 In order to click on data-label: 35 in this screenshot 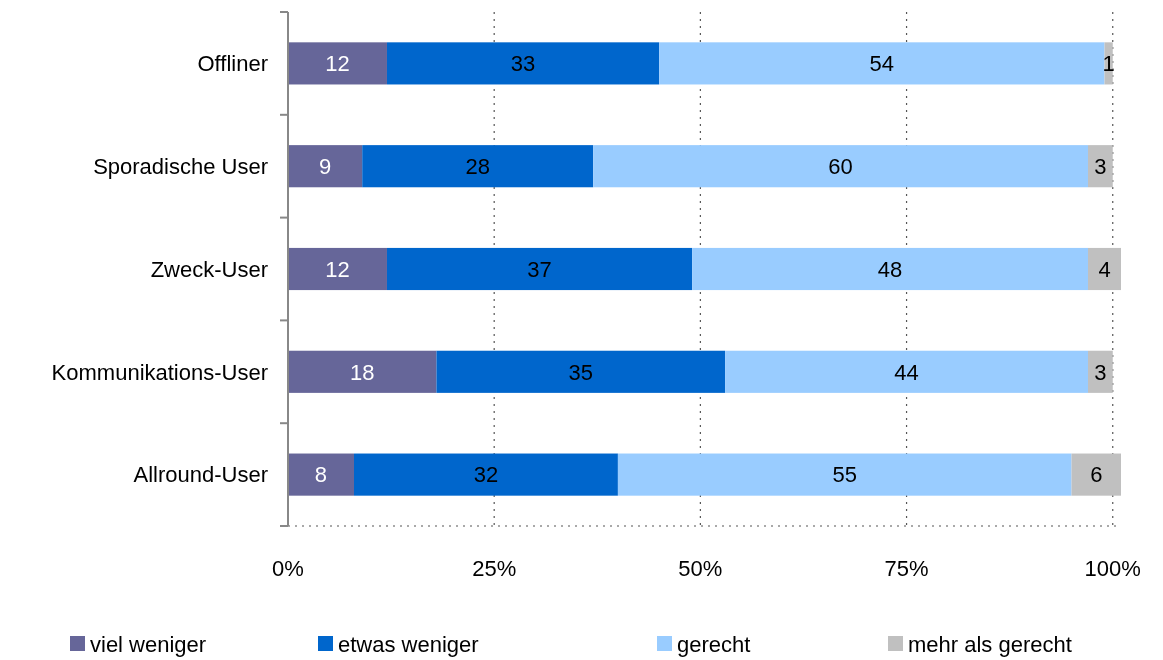, I will do `click(581, 372)`.